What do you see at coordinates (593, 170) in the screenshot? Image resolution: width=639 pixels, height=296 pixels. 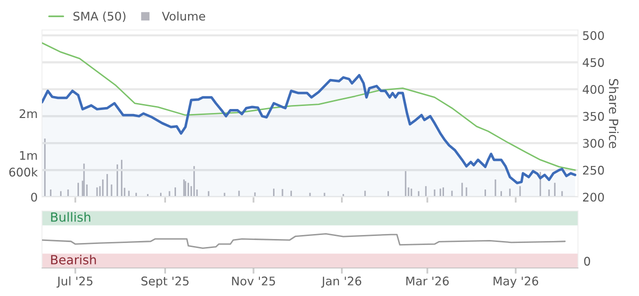 I see `y-tick-label: 250` at bounding box center [593, 170].